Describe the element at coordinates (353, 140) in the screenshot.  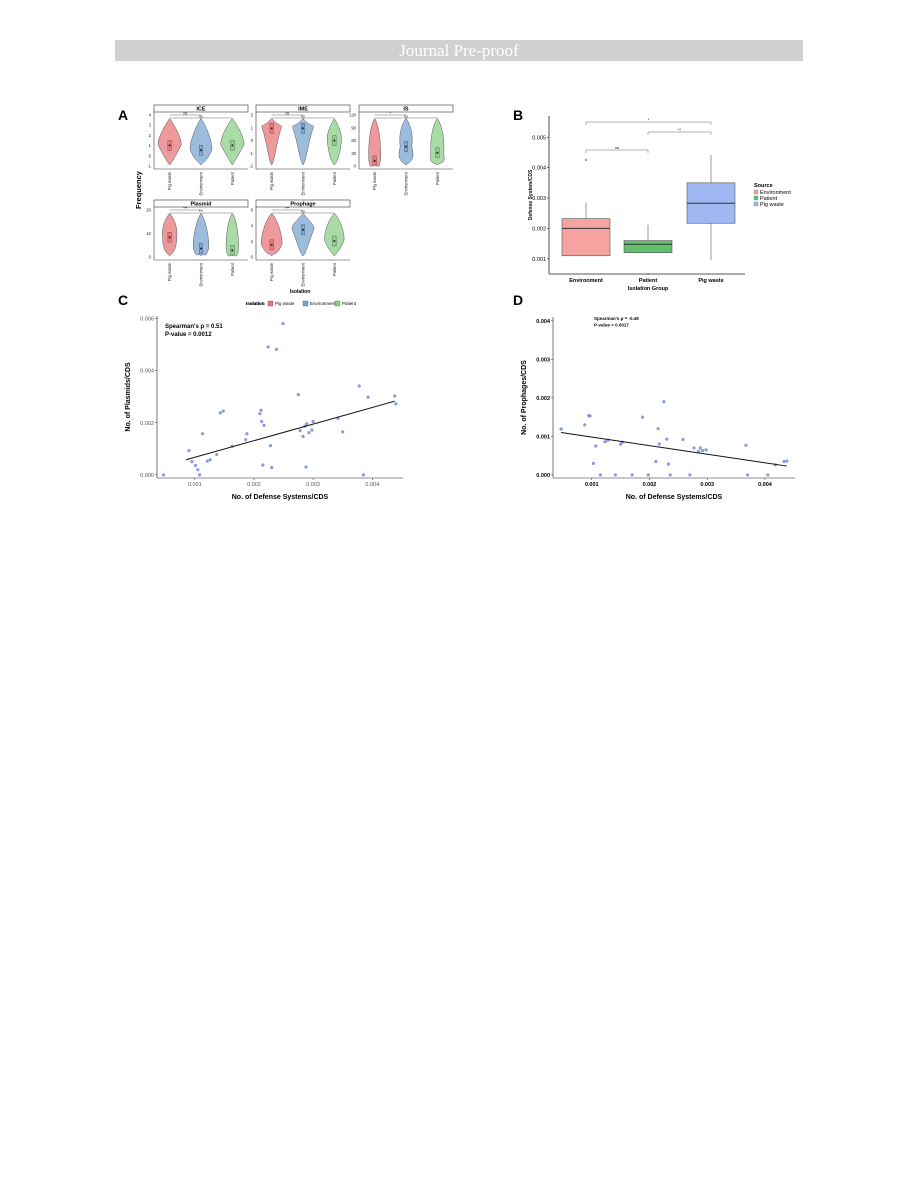
I see `facet-y-tick-label: 60` at that location.